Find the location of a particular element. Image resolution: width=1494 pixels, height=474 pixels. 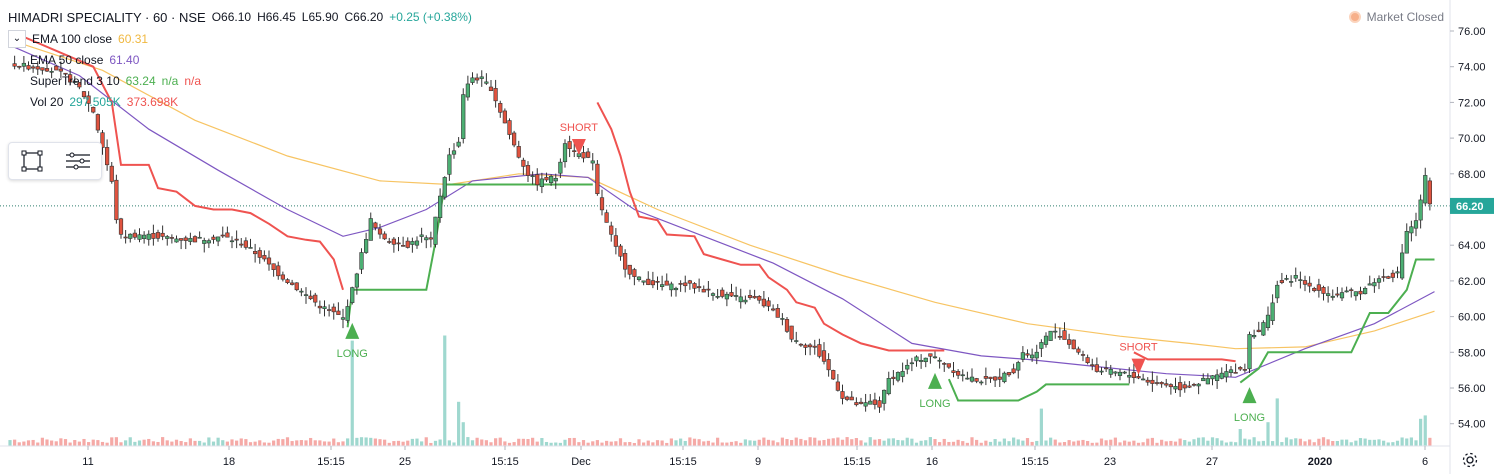

change-value: +0.25 (+0.38%) is located at coordinates (430, 17).